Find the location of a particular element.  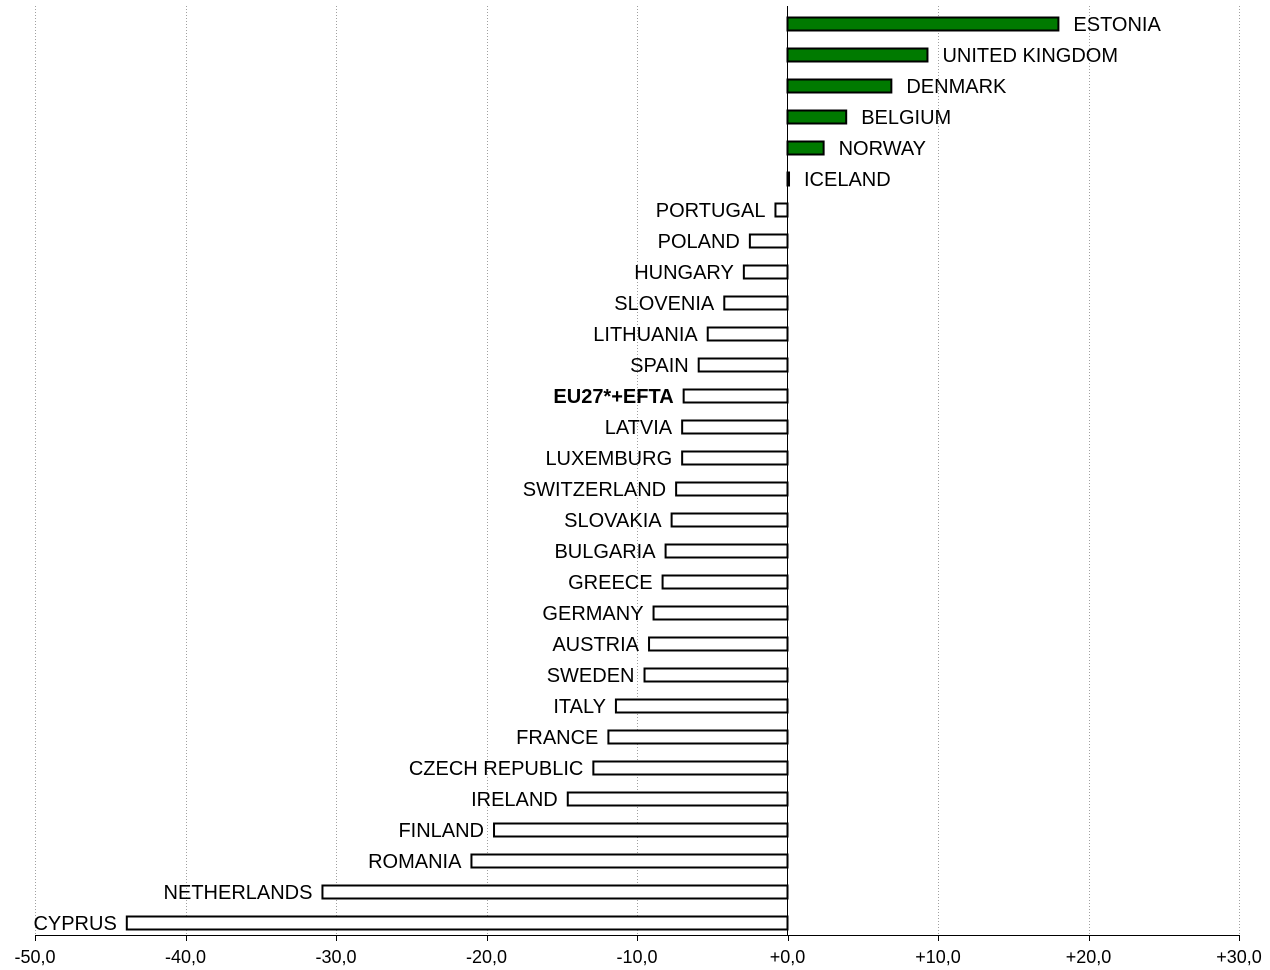

bar-label-bulgaria: BULGARIA is located at coordinates (605, 552).